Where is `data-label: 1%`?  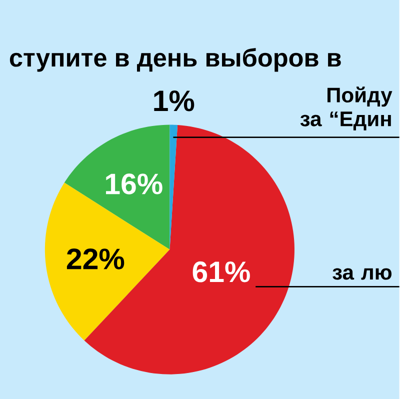 data-label: 1% is located at coordinates (174, 101).